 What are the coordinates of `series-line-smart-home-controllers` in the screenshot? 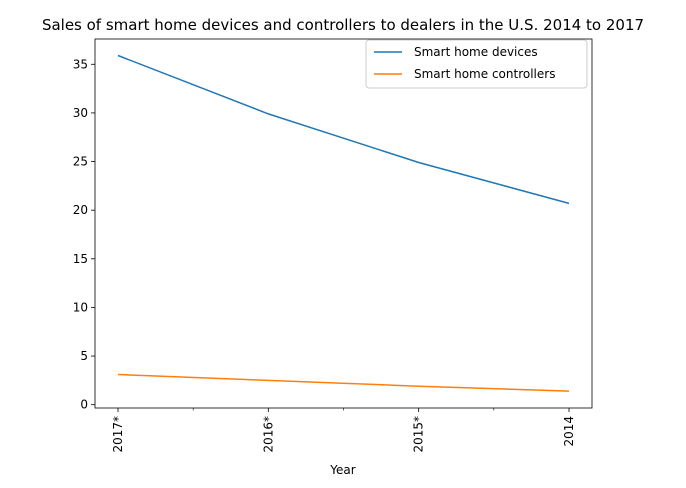 It's located at (343, 382).